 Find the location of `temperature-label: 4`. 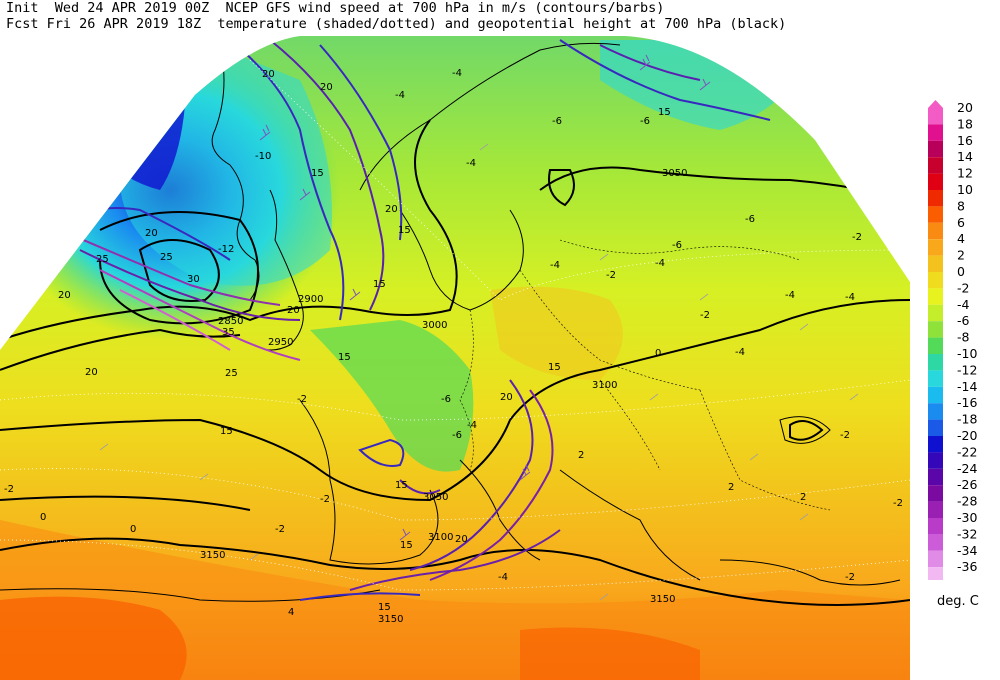

temperature-label: 4 is located at coordinates (291, 612).